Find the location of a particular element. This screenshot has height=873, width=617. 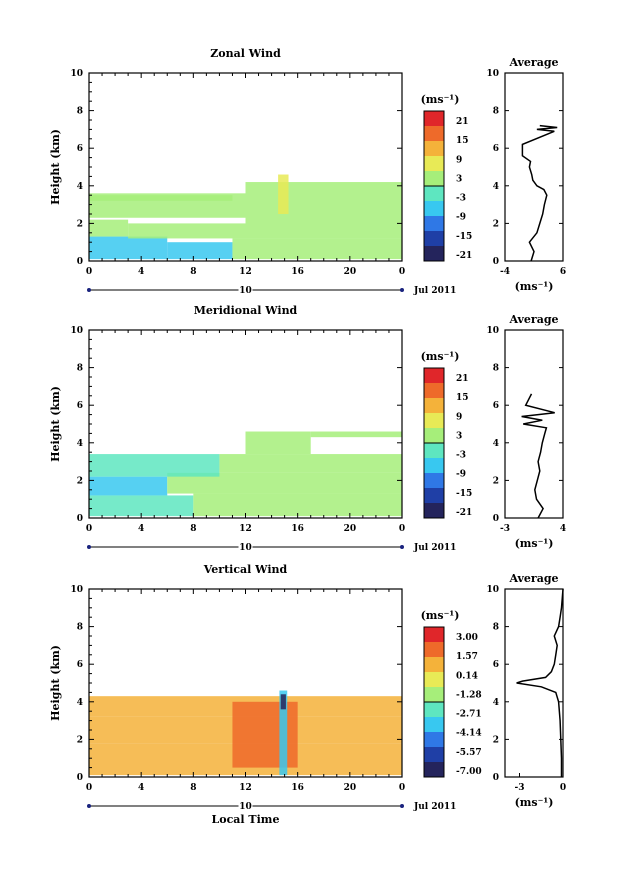

average-profile-line is located at coordinates (538, 456).